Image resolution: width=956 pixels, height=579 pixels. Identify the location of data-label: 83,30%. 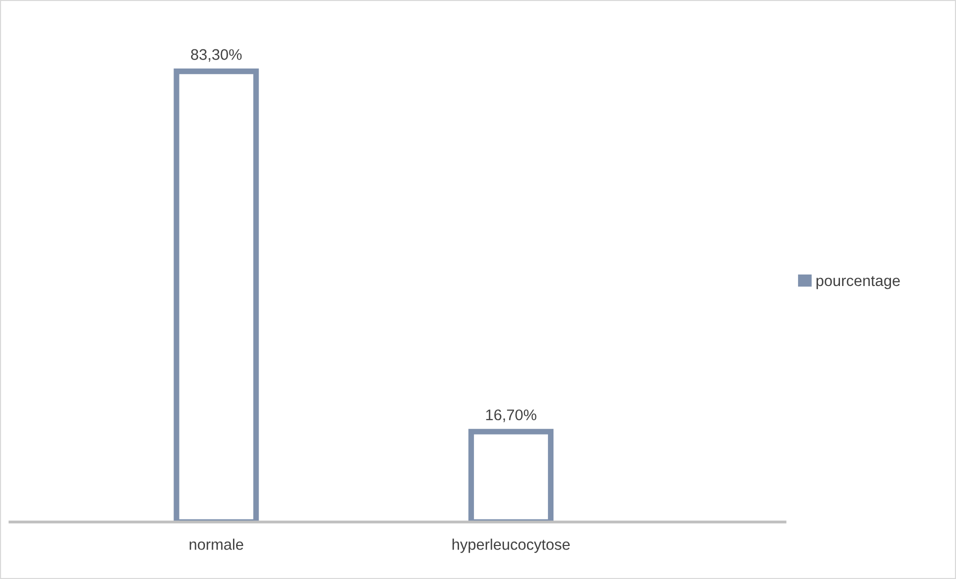
(216, 55).